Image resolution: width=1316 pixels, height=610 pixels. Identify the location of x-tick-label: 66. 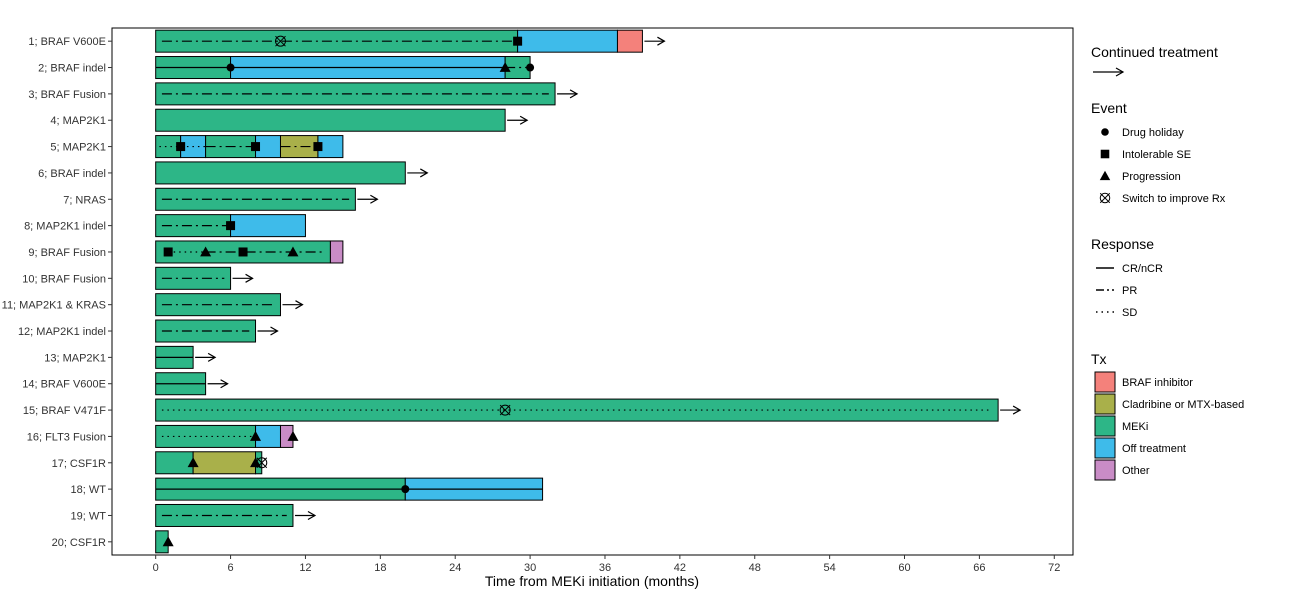
(979, 568).